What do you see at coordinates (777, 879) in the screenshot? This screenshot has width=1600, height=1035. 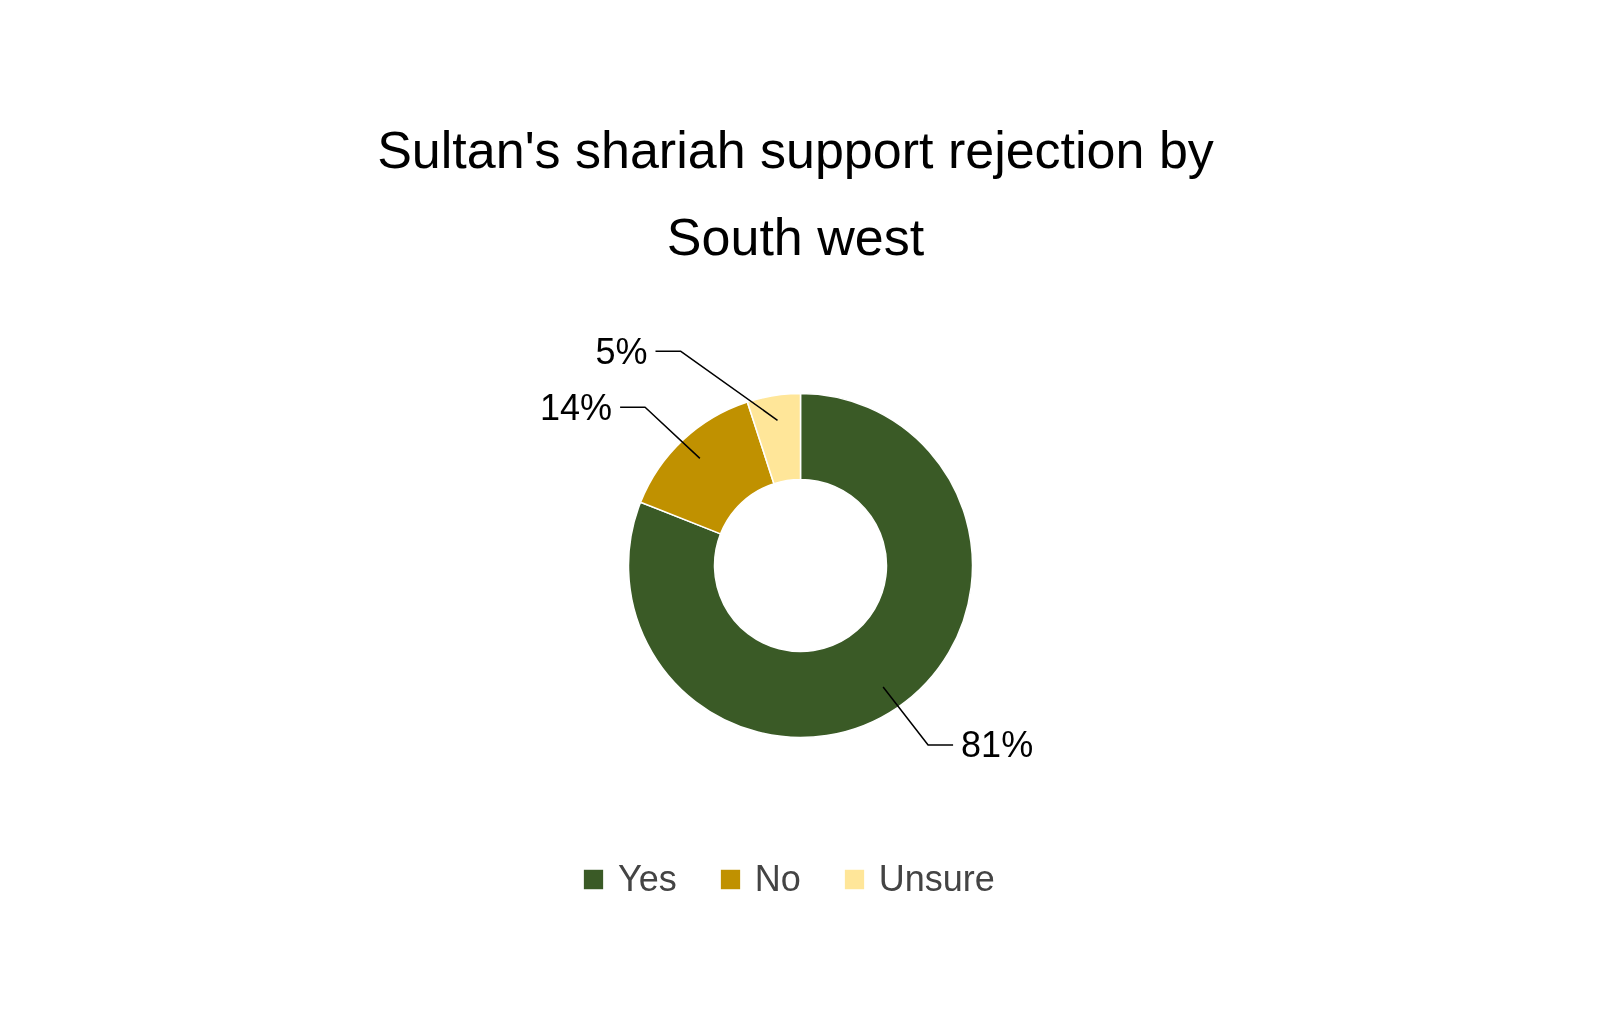 I see `legend-label: No` at bounding box center [777, 879].